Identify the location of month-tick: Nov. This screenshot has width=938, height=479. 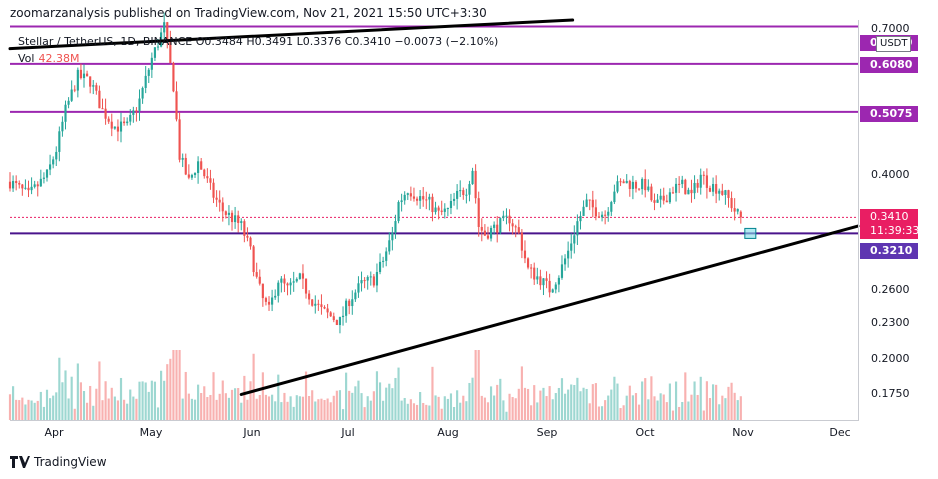
(743, 432).